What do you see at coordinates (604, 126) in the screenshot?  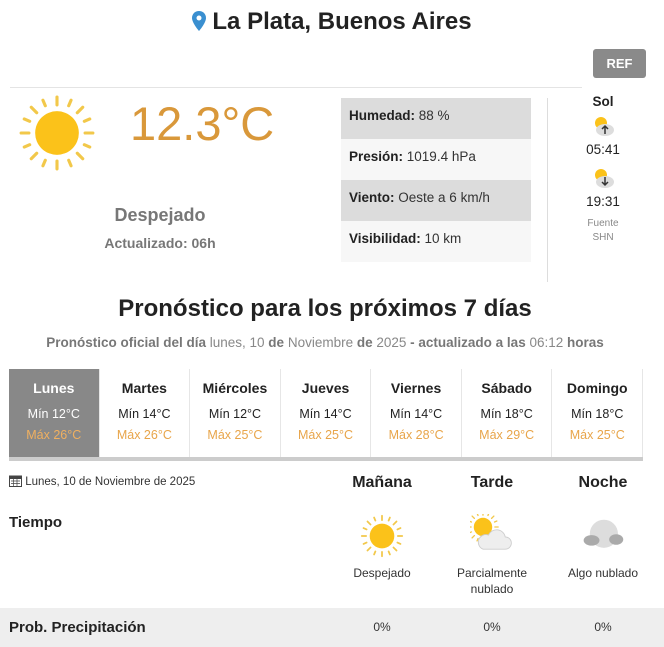 I see `sunrise-icon` at bounding box center [604, 126].